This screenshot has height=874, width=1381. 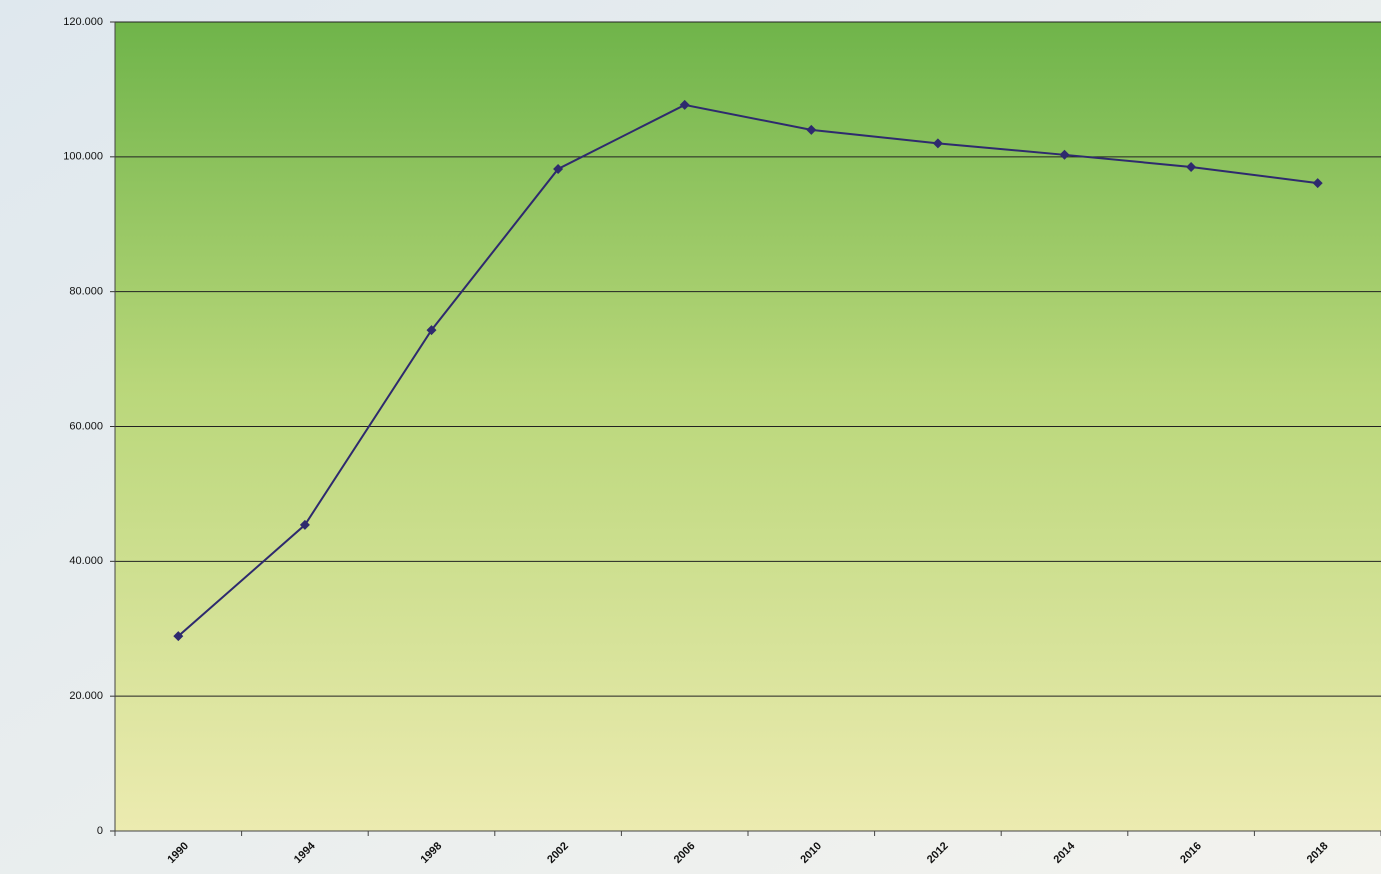 I want to click on y-tick-label: 20.000, so click(x=86, y=696).